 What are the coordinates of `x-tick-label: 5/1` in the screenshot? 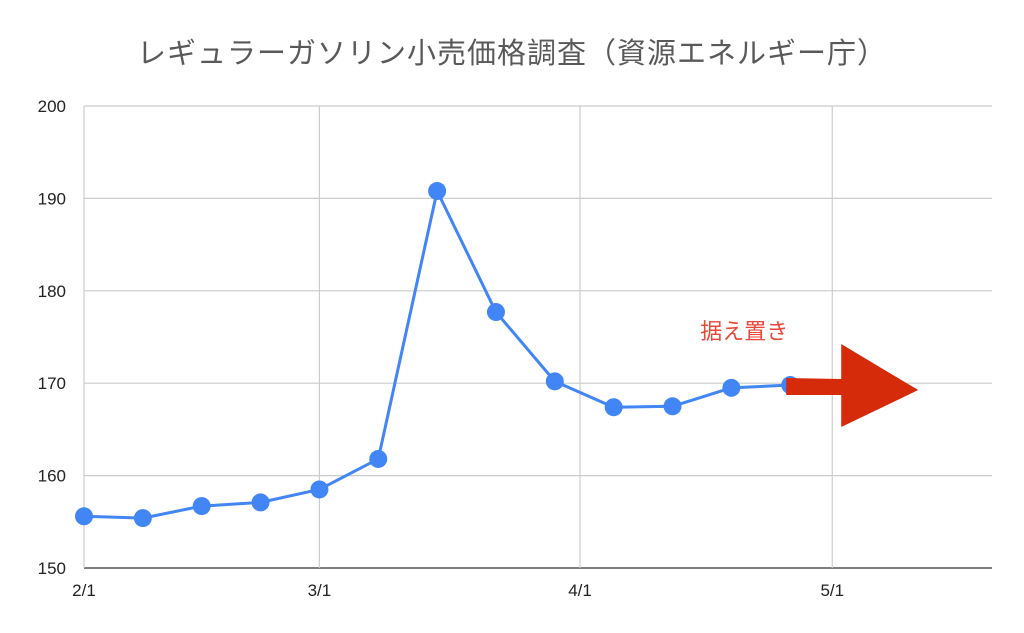 It's located at (832, 590).